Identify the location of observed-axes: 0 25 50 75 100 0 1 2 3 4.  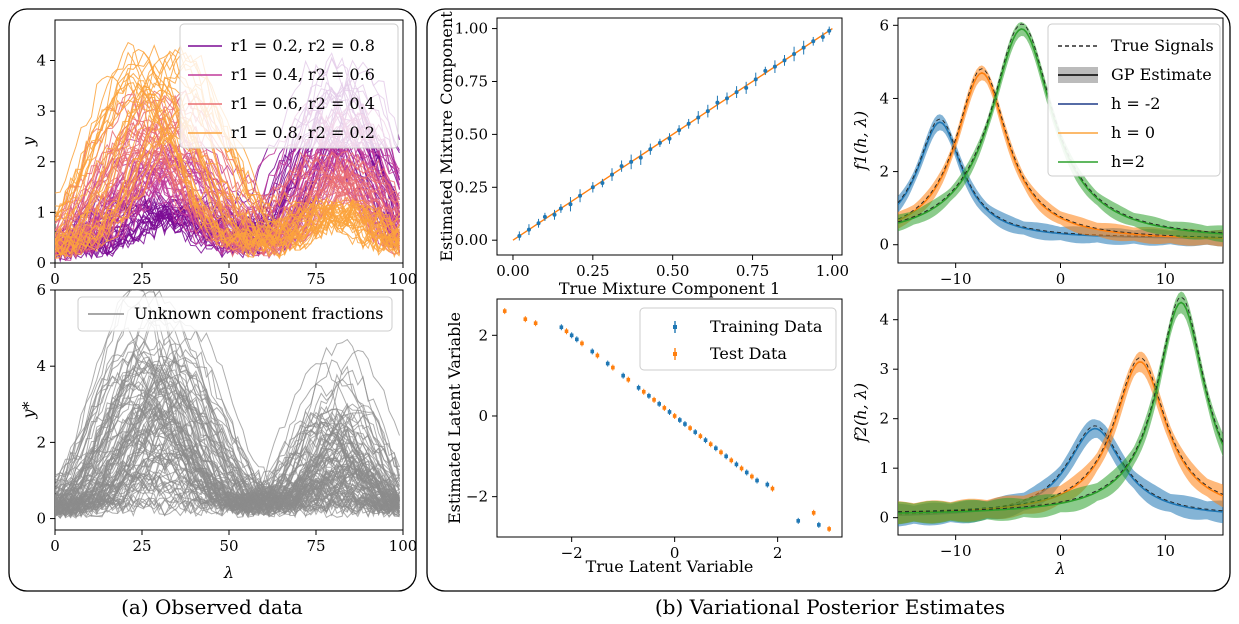
(227, 153).